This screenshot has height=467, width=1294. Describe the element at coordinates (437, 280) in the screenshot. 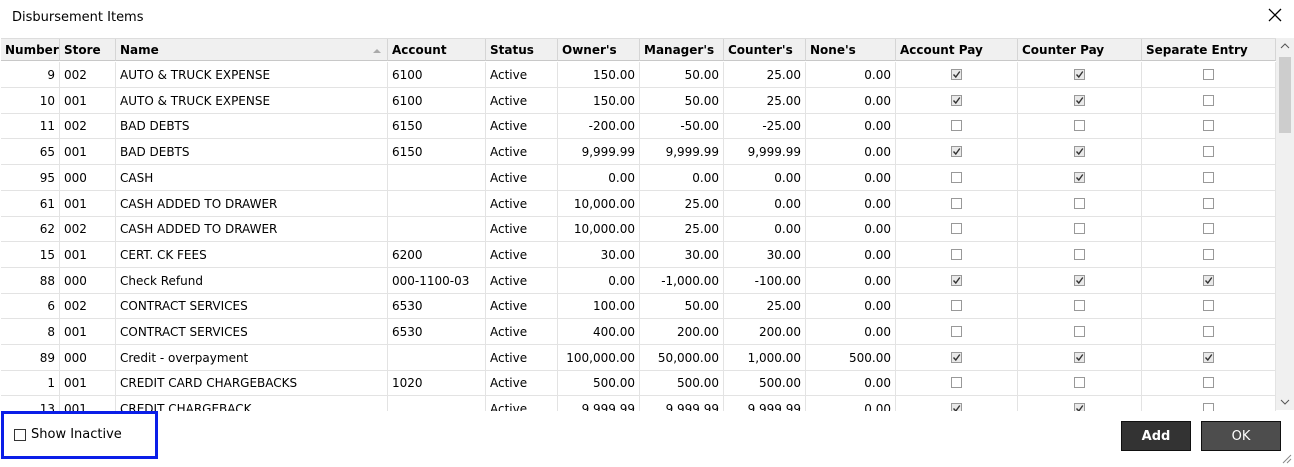

I see `table-cell: 000-1100-03` at that location.